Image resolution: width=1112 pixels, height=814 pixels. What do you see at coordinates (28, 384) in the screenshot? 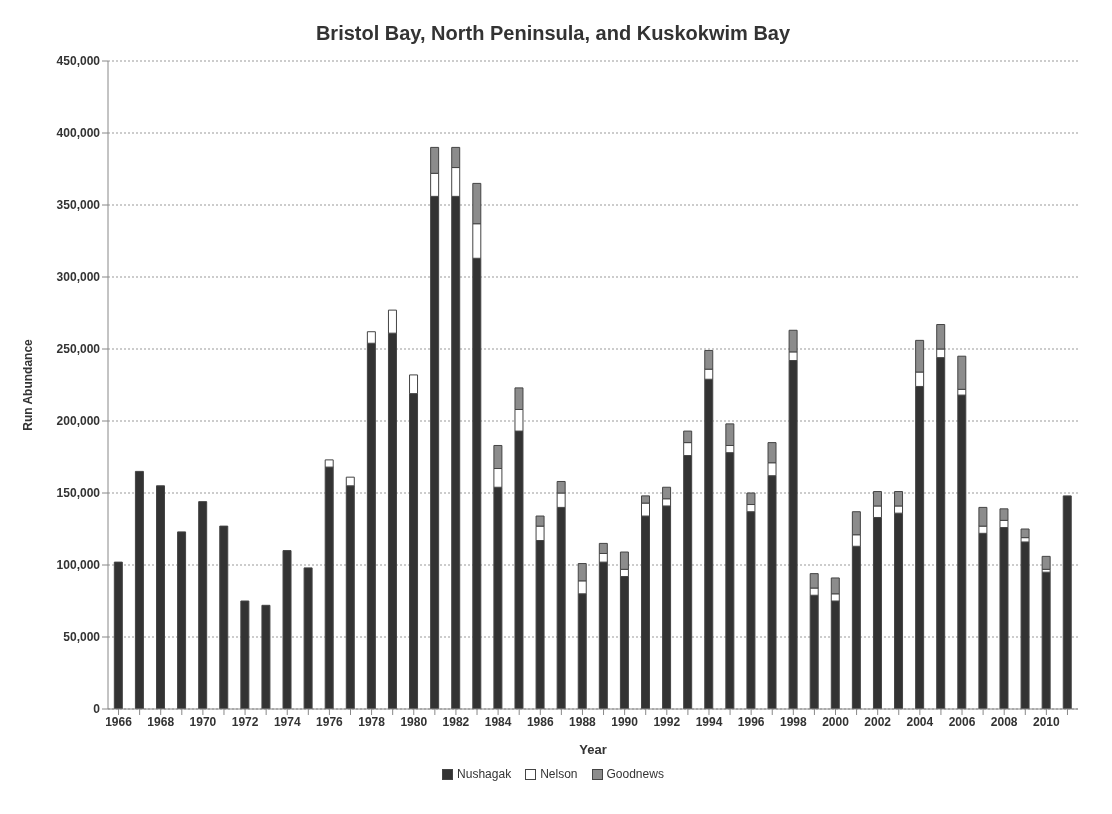
I see `y-axis-title: Run Abundance` at bounding box center [28, 384].